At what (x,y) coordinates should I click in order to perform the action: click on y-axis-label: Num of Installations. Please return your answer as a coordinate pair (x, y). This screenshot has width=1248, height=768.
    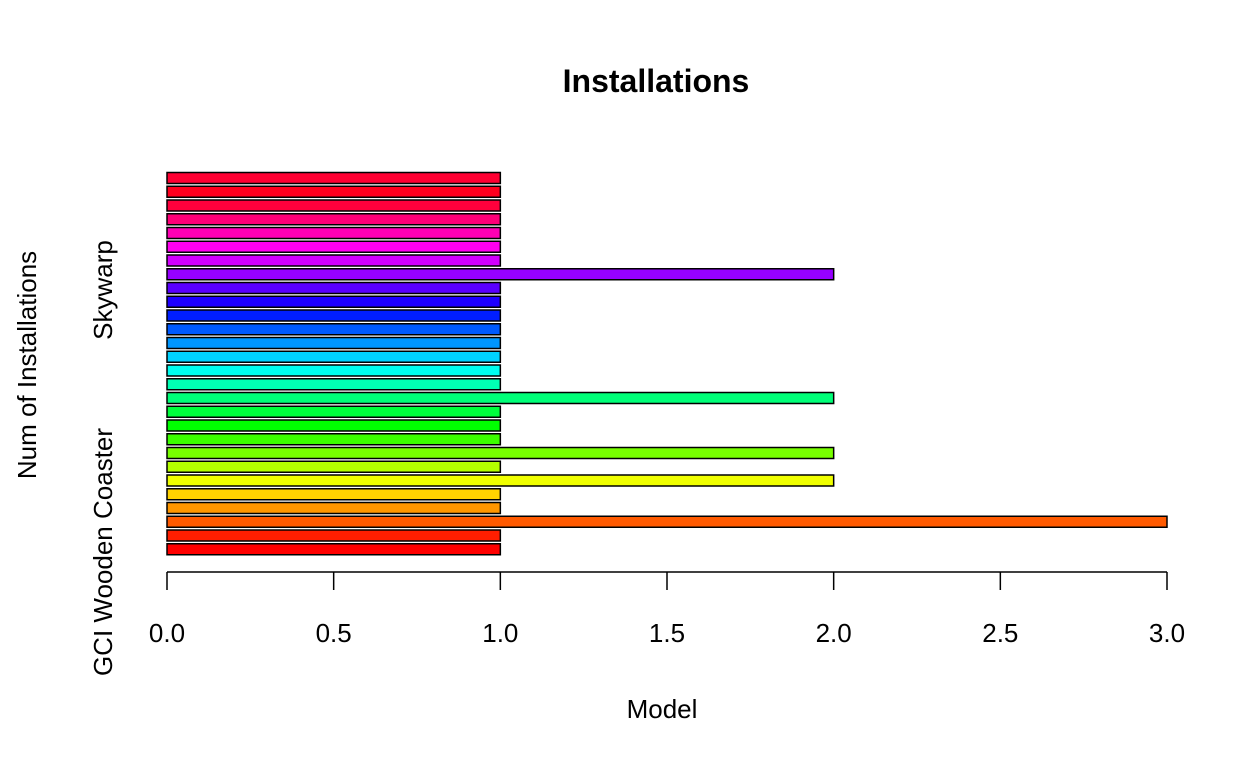
    Looking at the image, I should click on (27, 365).